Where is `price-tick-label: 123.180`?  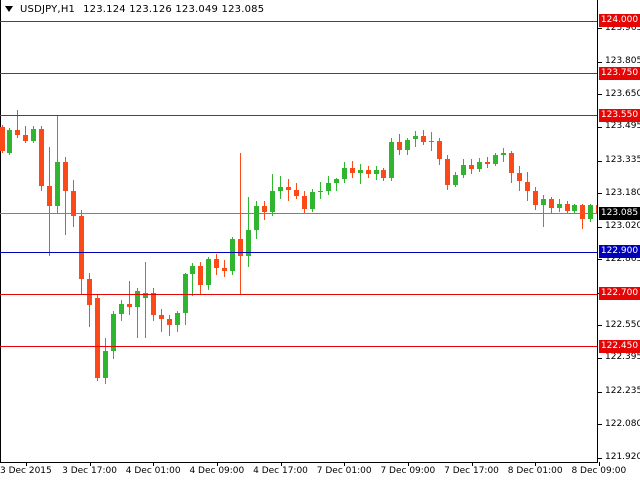 price-tick-label: 123.180 is located at coordinates (622, 192).